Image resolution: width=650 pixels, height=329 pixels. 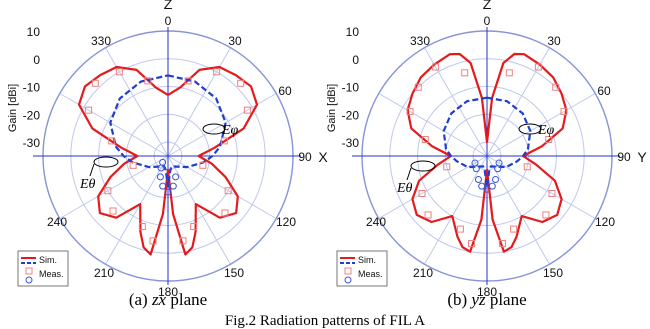 What do you see at coordinates (353, 32) in the screenshot?
I see `radial-tick-label: 10` at bounding box center [353, 32].